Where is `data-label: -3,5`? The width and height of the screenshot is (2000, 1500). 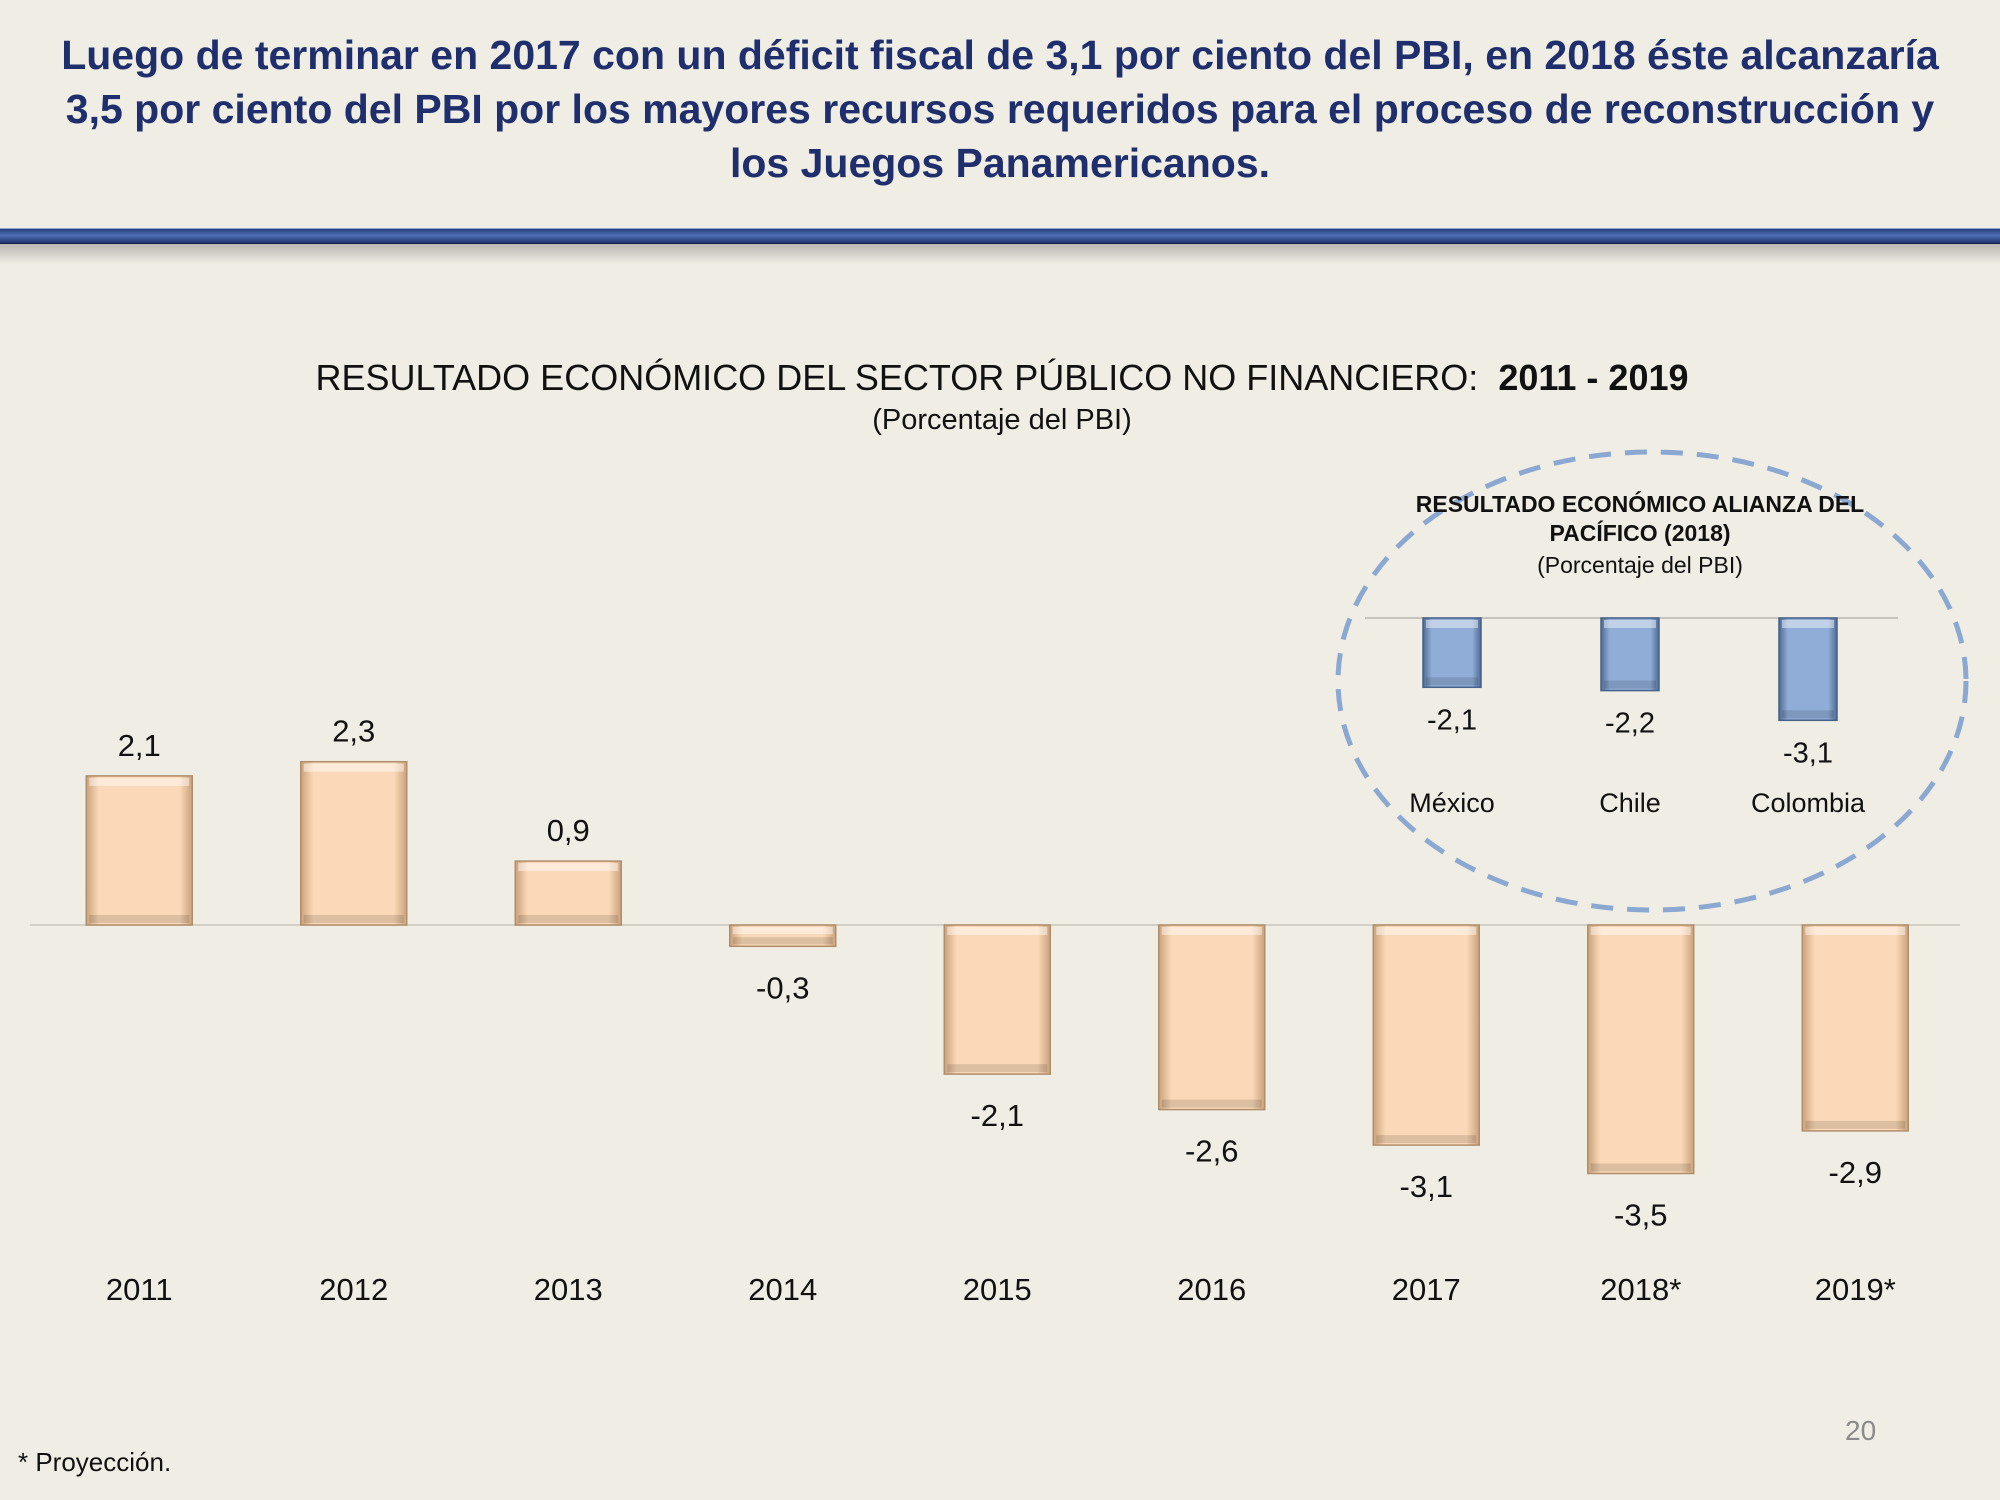 data-label: -3,5 is located at coordinates (1640, 1215).